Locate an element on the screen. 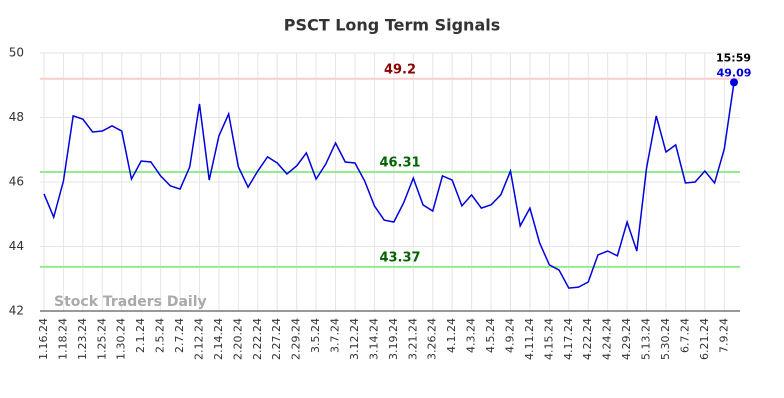 The width and height of the screenshot is (784, 398). x-tick-label: 4.9.24 is located at coordinates (509, 335).